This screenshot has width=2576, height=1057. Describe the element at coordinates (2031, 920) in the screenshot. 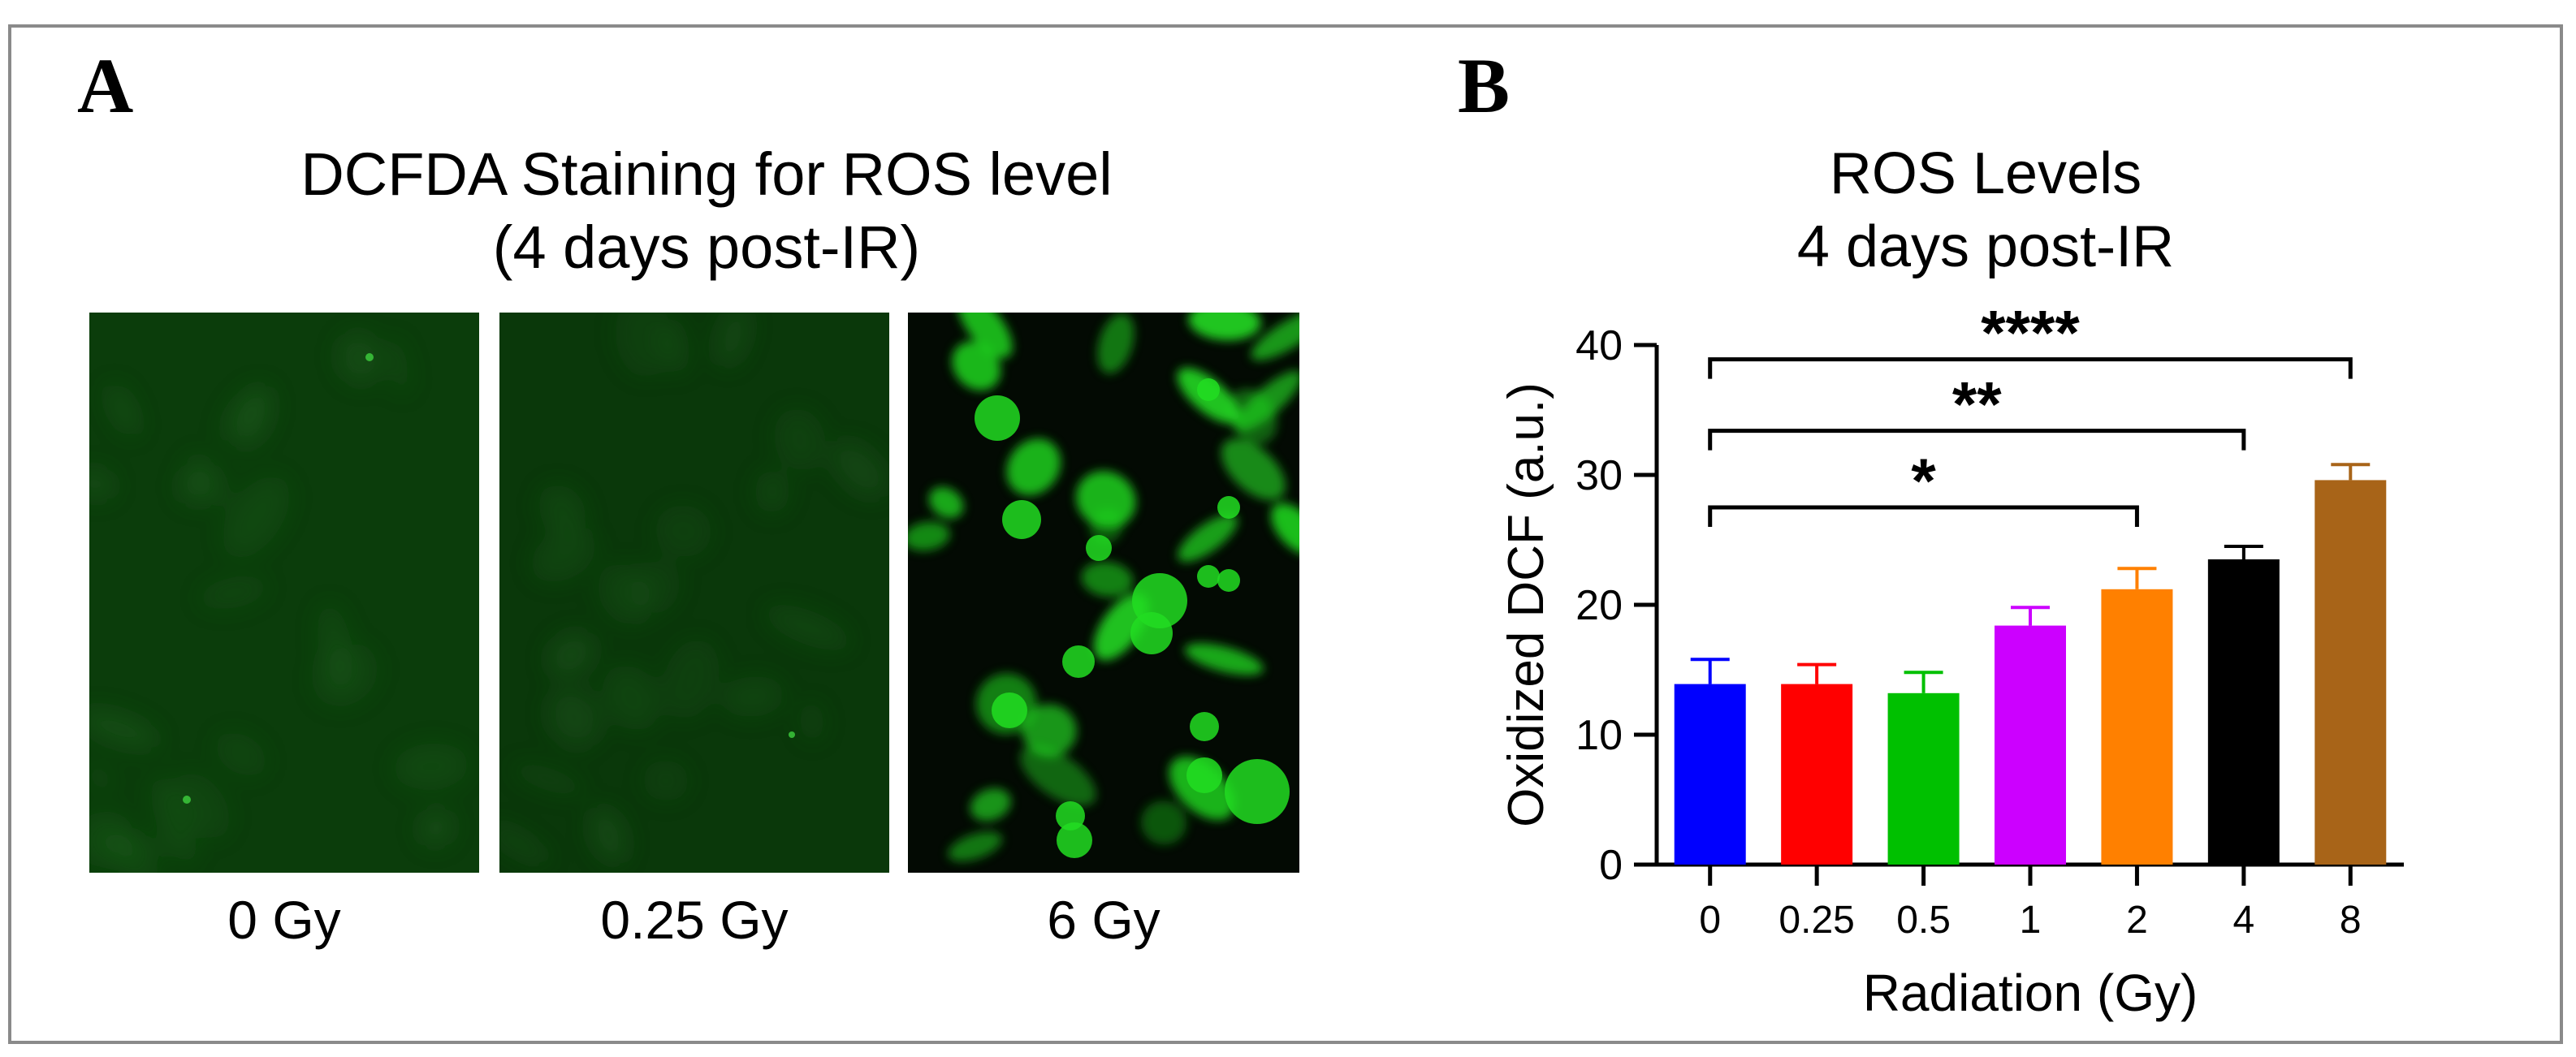

I see `x-tick-label: 1` at that location.